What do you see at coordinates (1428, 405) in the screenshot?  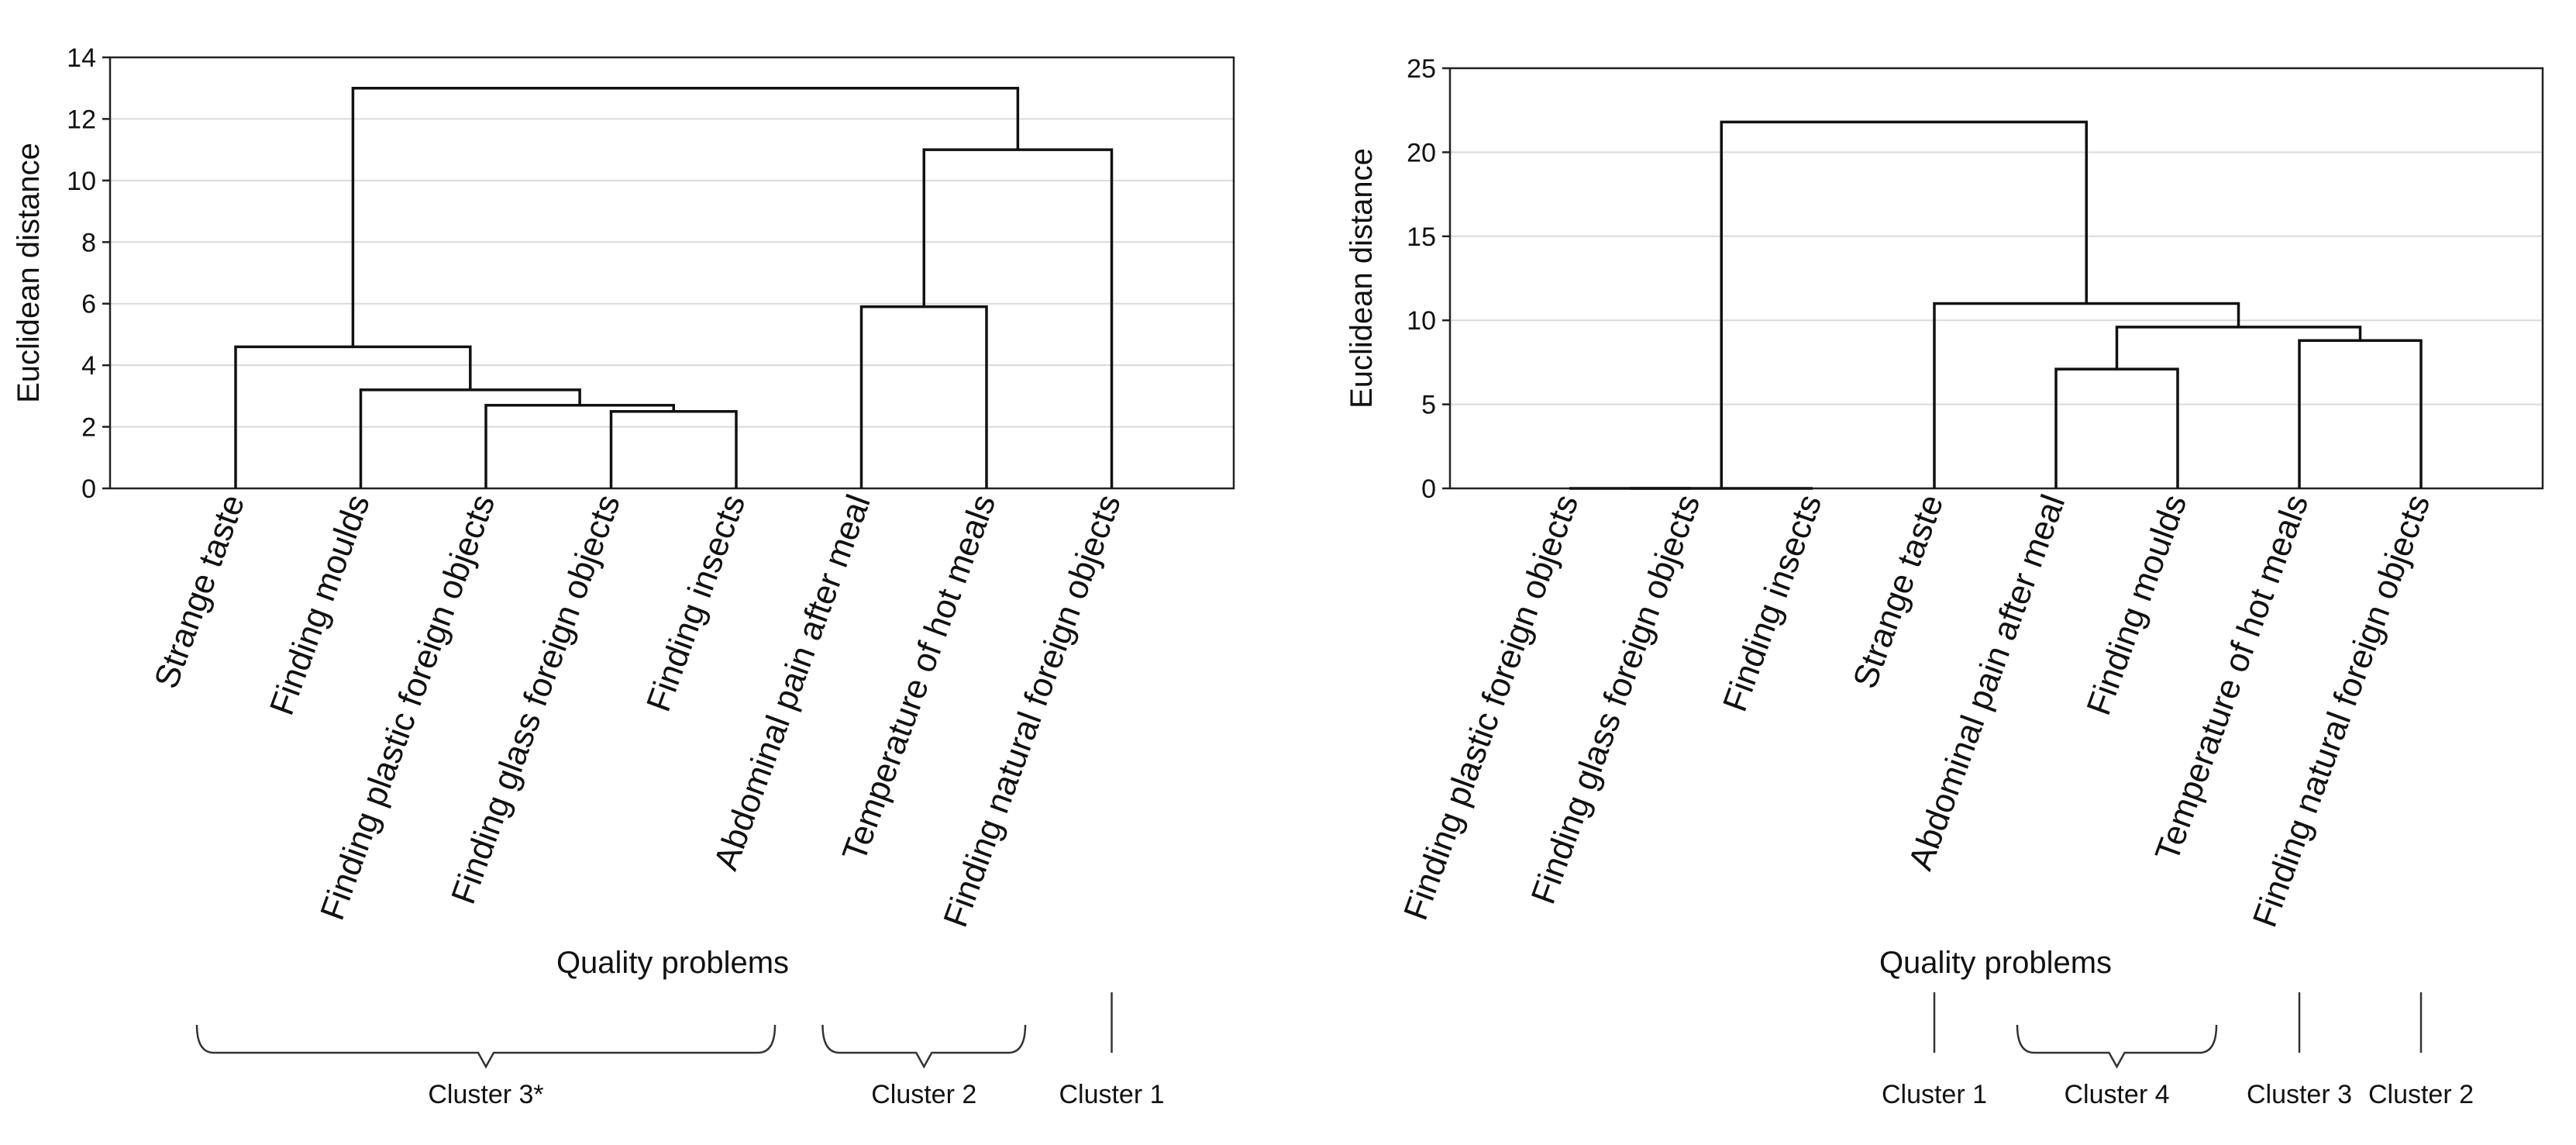 I see `y-tick-label: 5` at bounding box center [1428, 405].